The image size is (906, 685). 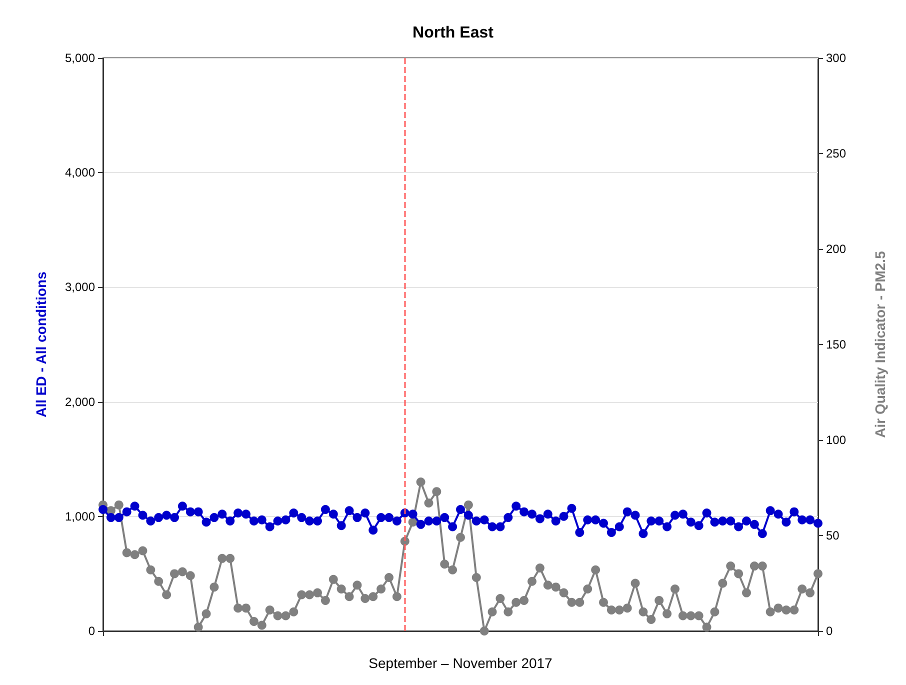 I want to click on y-tick-label: 5,000, so click(x=80, y=58).